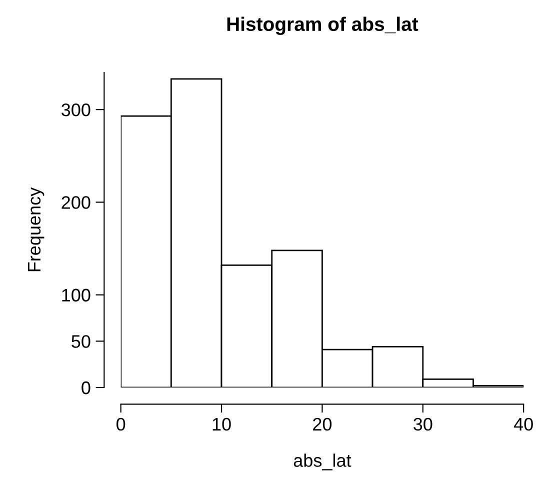  I want to click on chart-title: Histogram of abs_lat, so click(322, 25).